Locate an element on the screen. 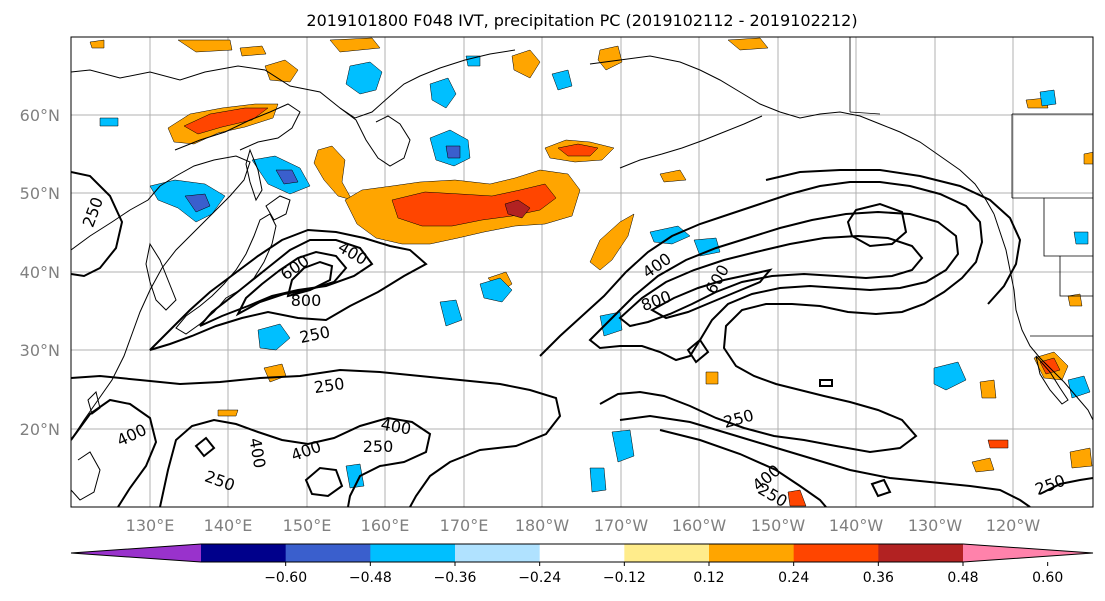 This screenshot has height=601, width=1105. colorbar-tick-label: 0.60 is located at coordinates (1047, 578).